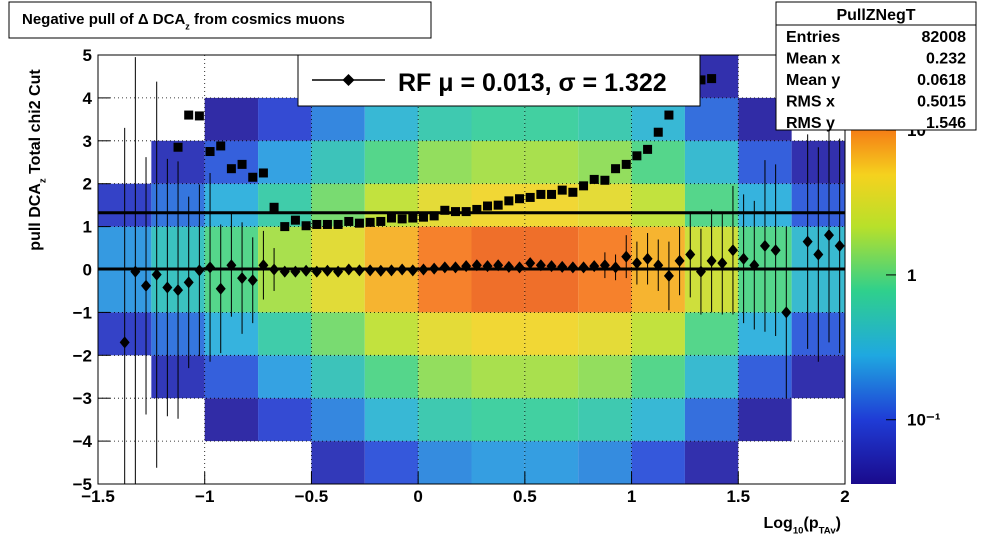 This screenshot has height=537, width=996. What do you see at coordinates (876, 66) in the screenshot?
I see `stats-box` at bounding box center [876, 66].